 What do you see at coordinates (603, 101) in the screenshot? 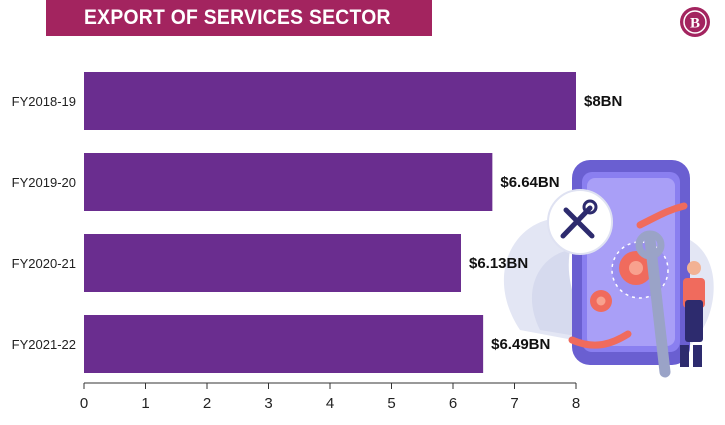
I see `data-label: $8BN` at bounding box center [603, 101].